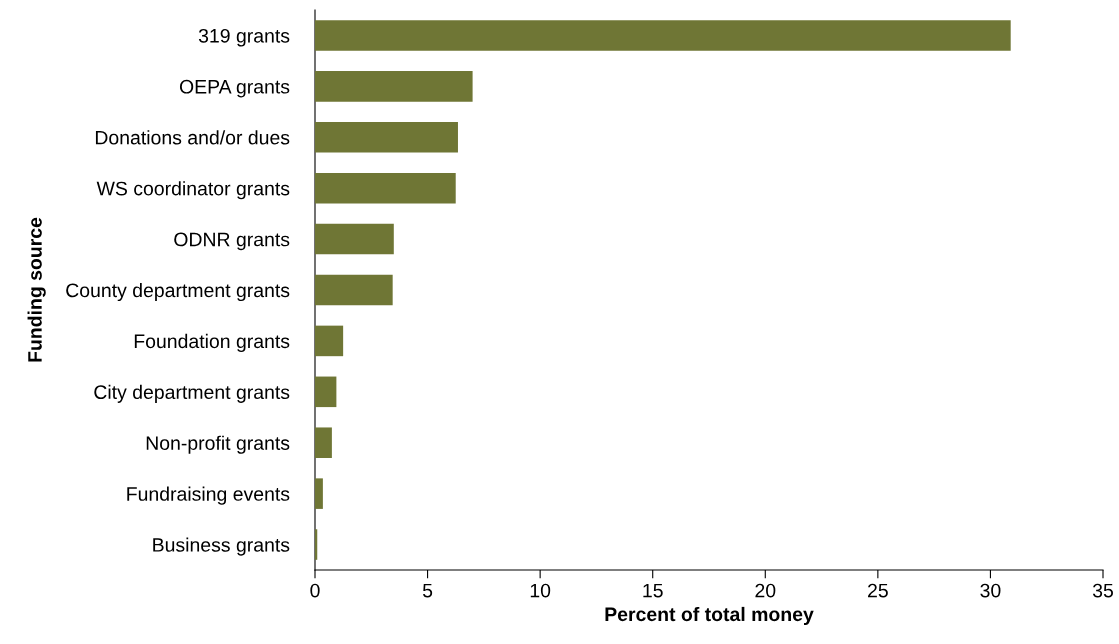 The height and width of the screenshot is (644, 1119). What do you see at coordinates (765, 590) in the screenshot?
I see `x-tick-label: 20` at bounding box center [765, 590].